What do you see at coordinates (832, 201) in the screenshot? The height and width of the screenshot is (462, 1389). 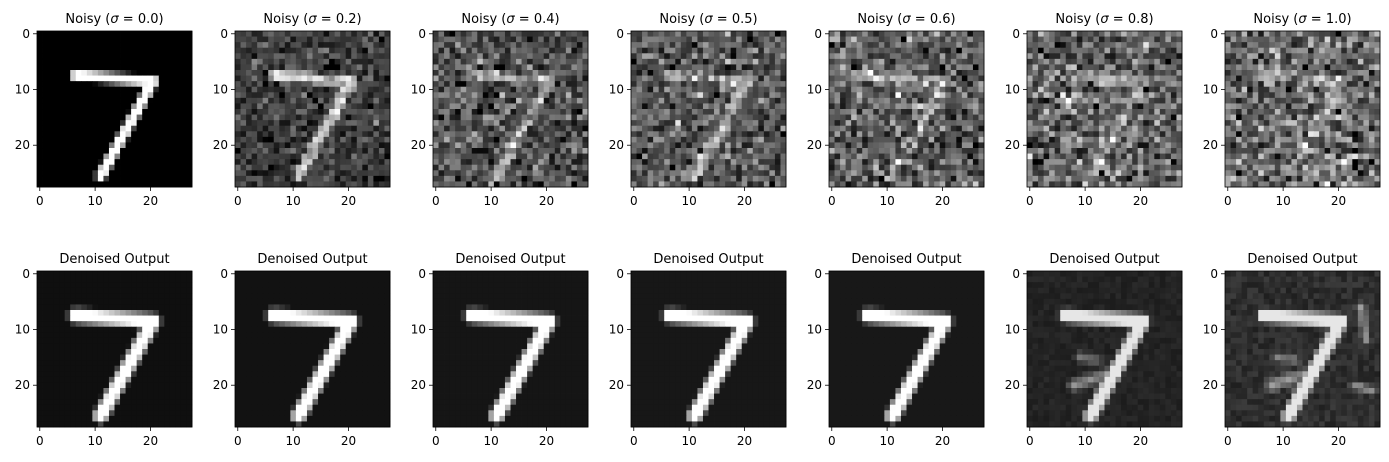 I see `x-tick-label: 0` at bounding box center [832, 201].